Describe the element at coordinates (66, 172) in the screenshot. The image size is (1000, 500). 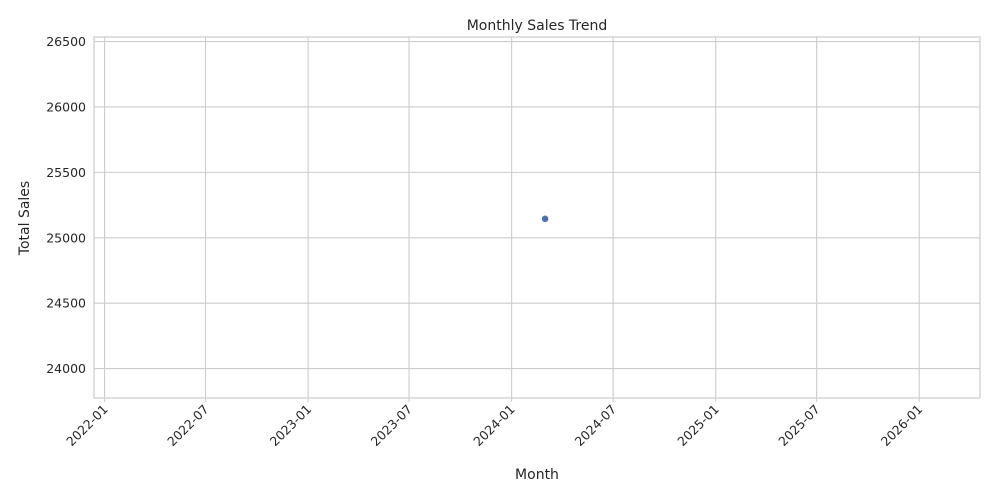
I see `y-tick-label: 25500` at that location.